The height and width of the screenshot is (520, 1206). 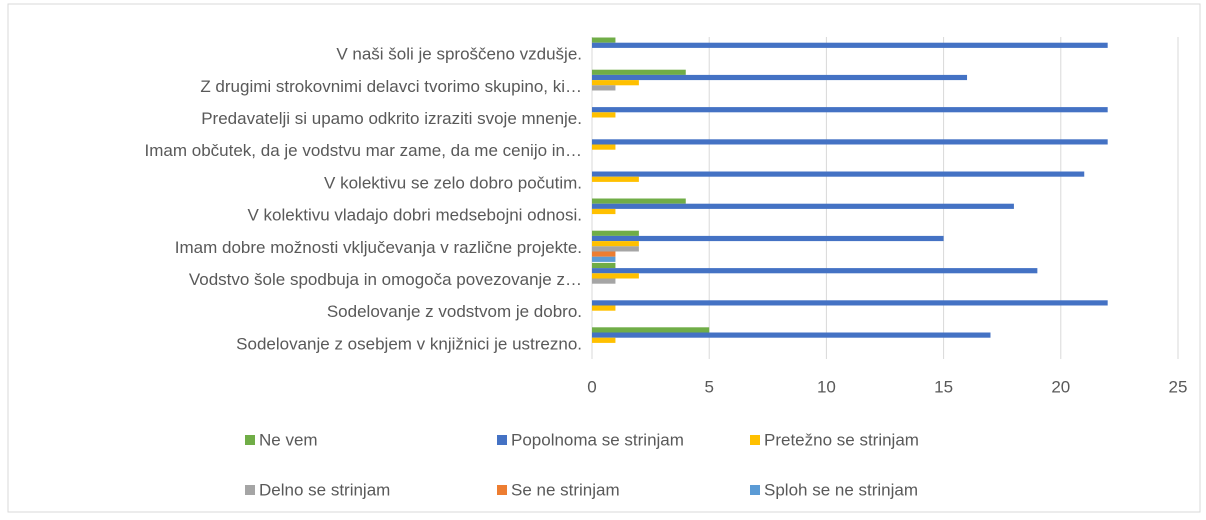 What do you see at coordinates (943, 386) in the screenshot?
I see `x-tick-label: 15` at bounding box center [943, 386].